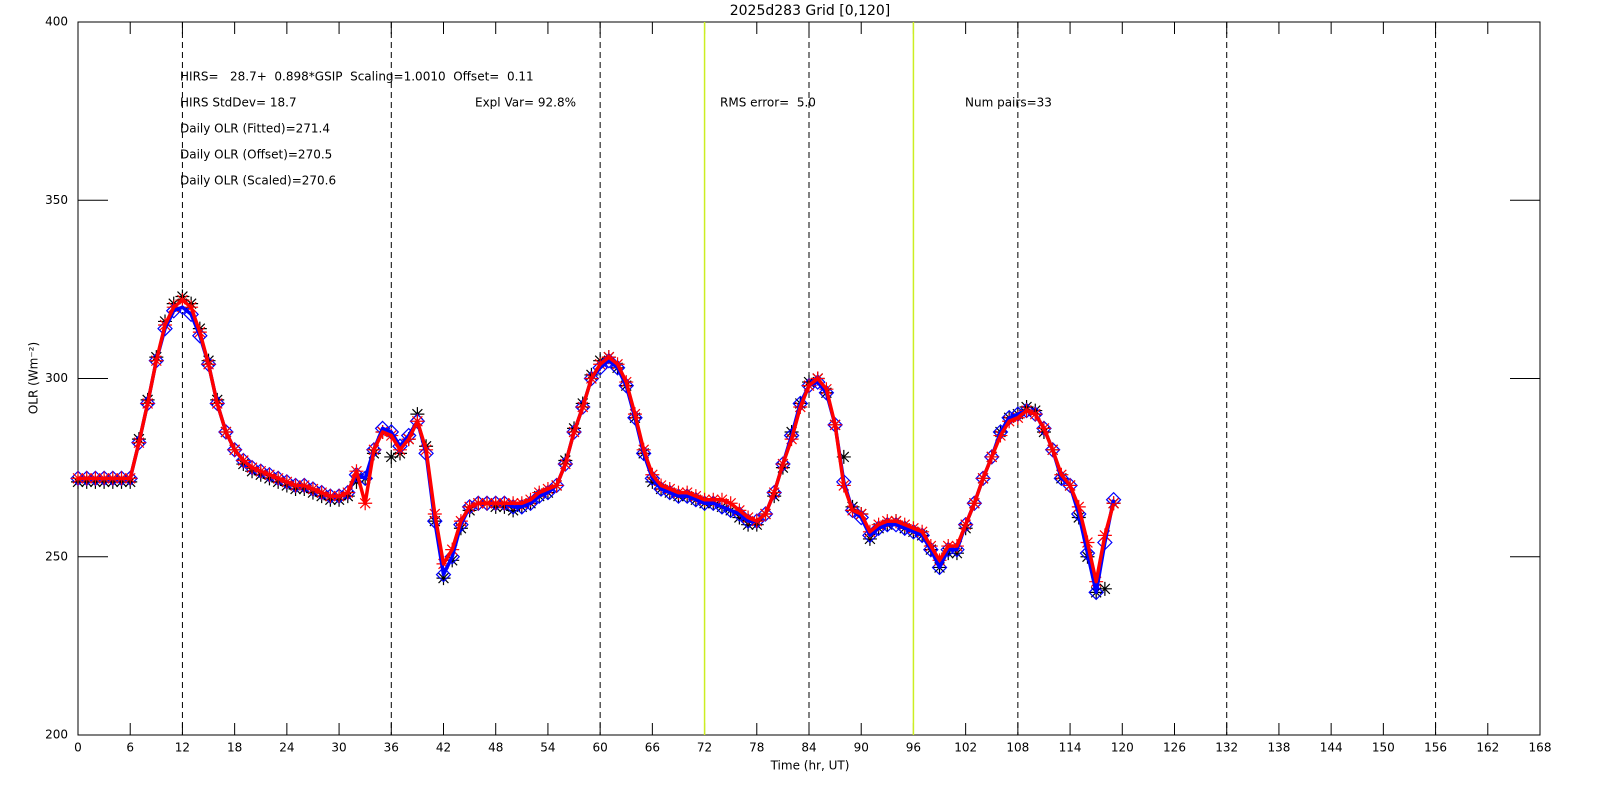 The image size is (1600, 800). I want to click on x-tick-label: 144, so click(1331, 748).